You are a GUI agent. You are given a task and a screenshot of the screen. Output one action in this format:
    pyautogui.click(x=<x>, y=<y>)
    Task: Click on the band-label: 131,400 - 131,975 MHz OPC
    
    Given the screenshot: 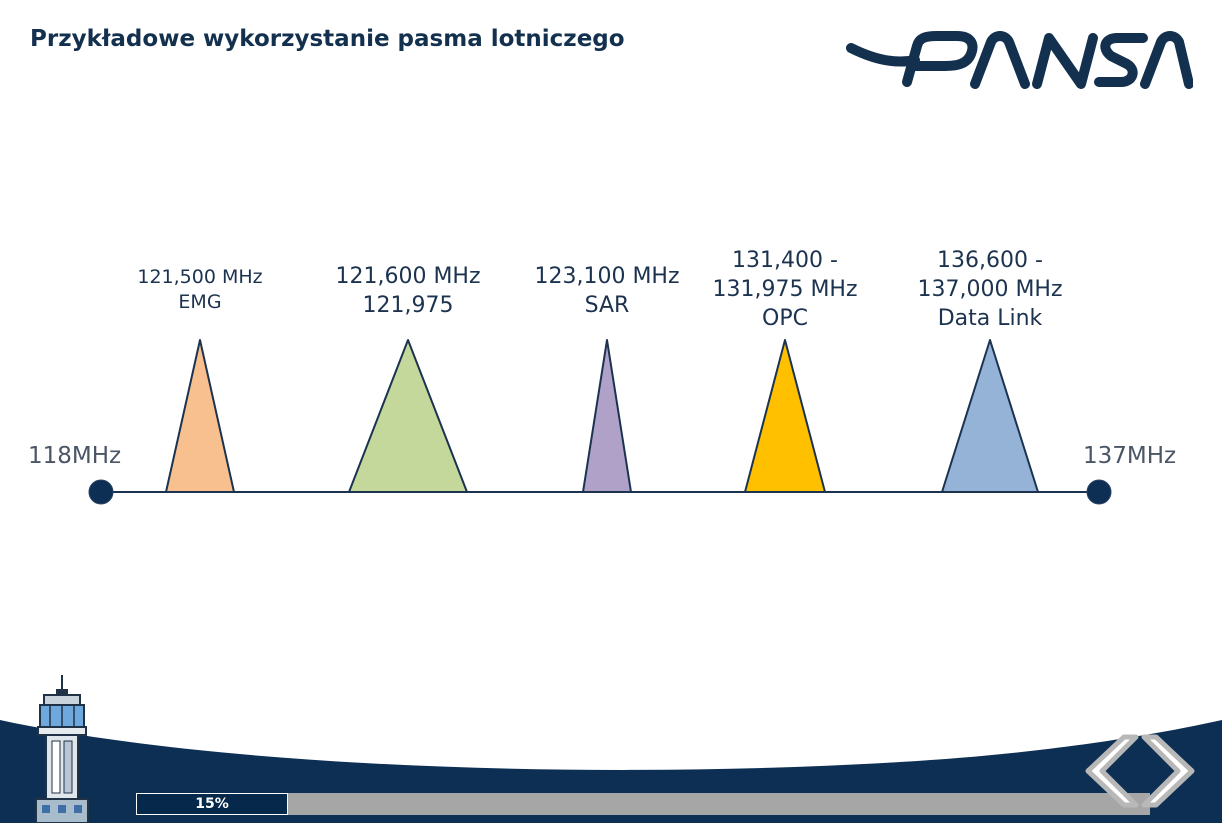 What is the action you would take?
    pyautogui.click(x=784, y=289)
    